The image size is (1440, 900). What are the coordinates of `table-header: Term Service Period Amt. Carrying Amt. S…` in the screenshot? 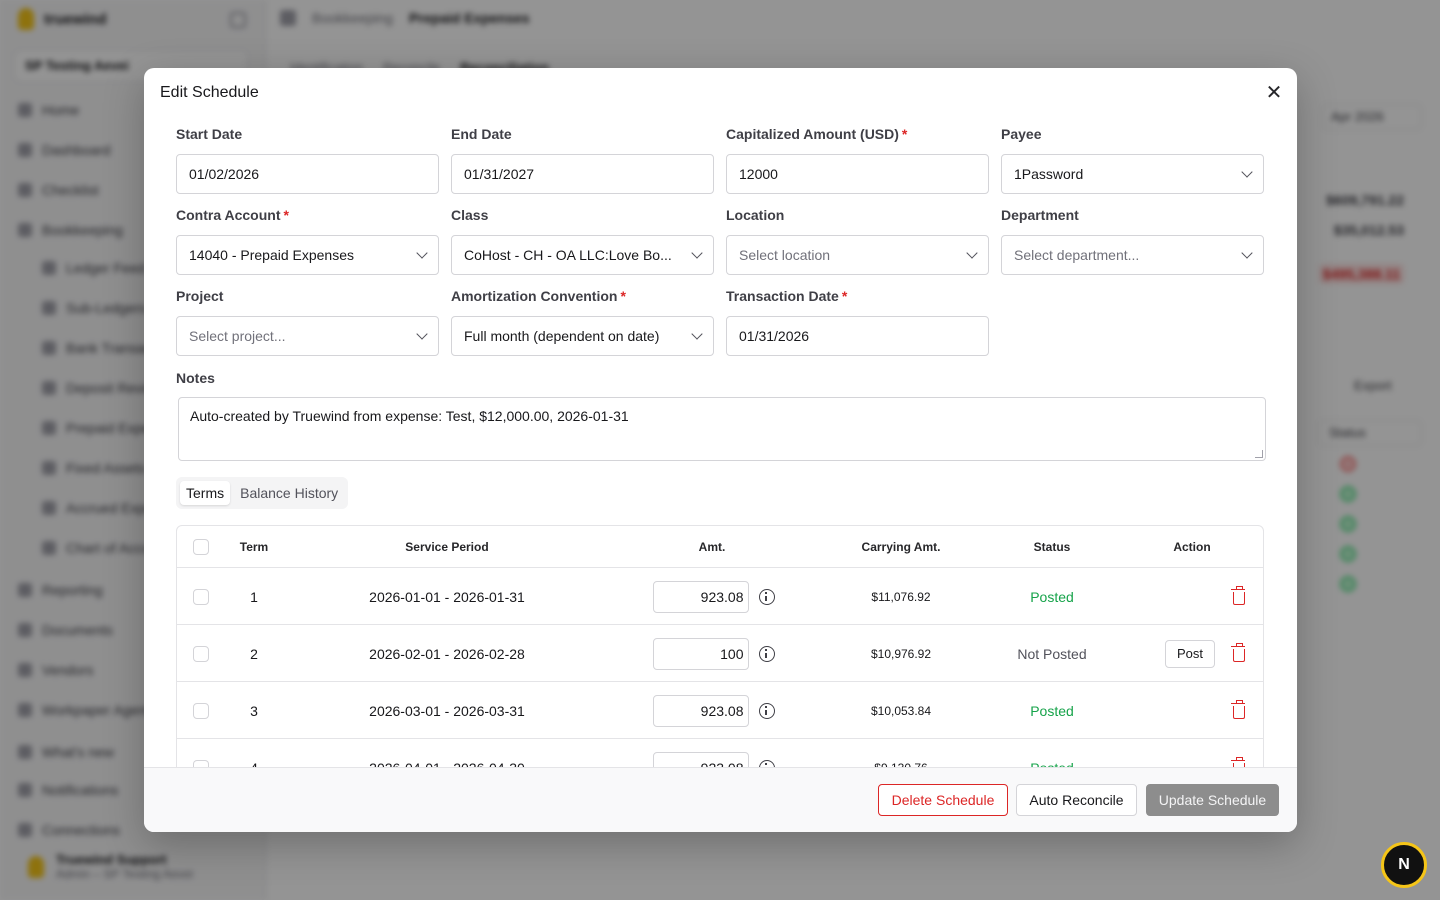 It's located at (720, 547).